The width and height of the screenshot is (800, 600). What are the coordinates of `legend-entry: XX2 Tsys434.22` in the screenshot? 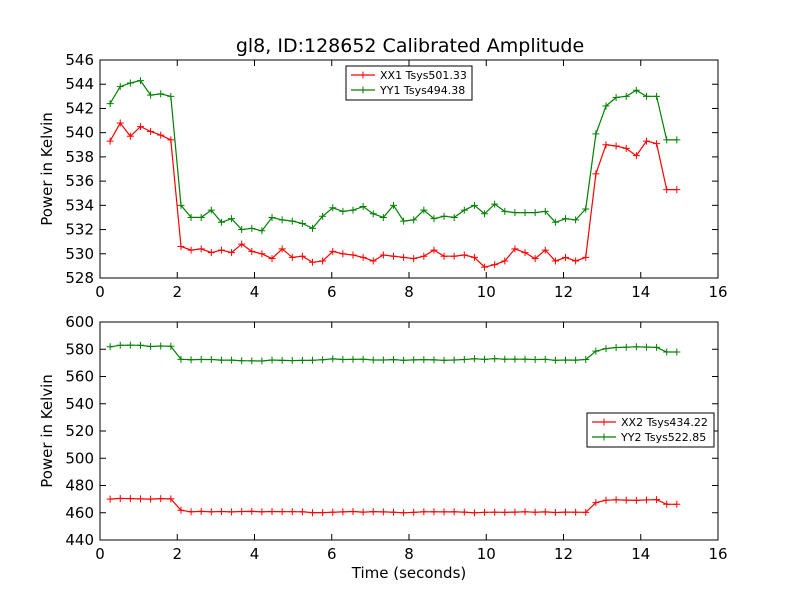 It's located at (664, 422).